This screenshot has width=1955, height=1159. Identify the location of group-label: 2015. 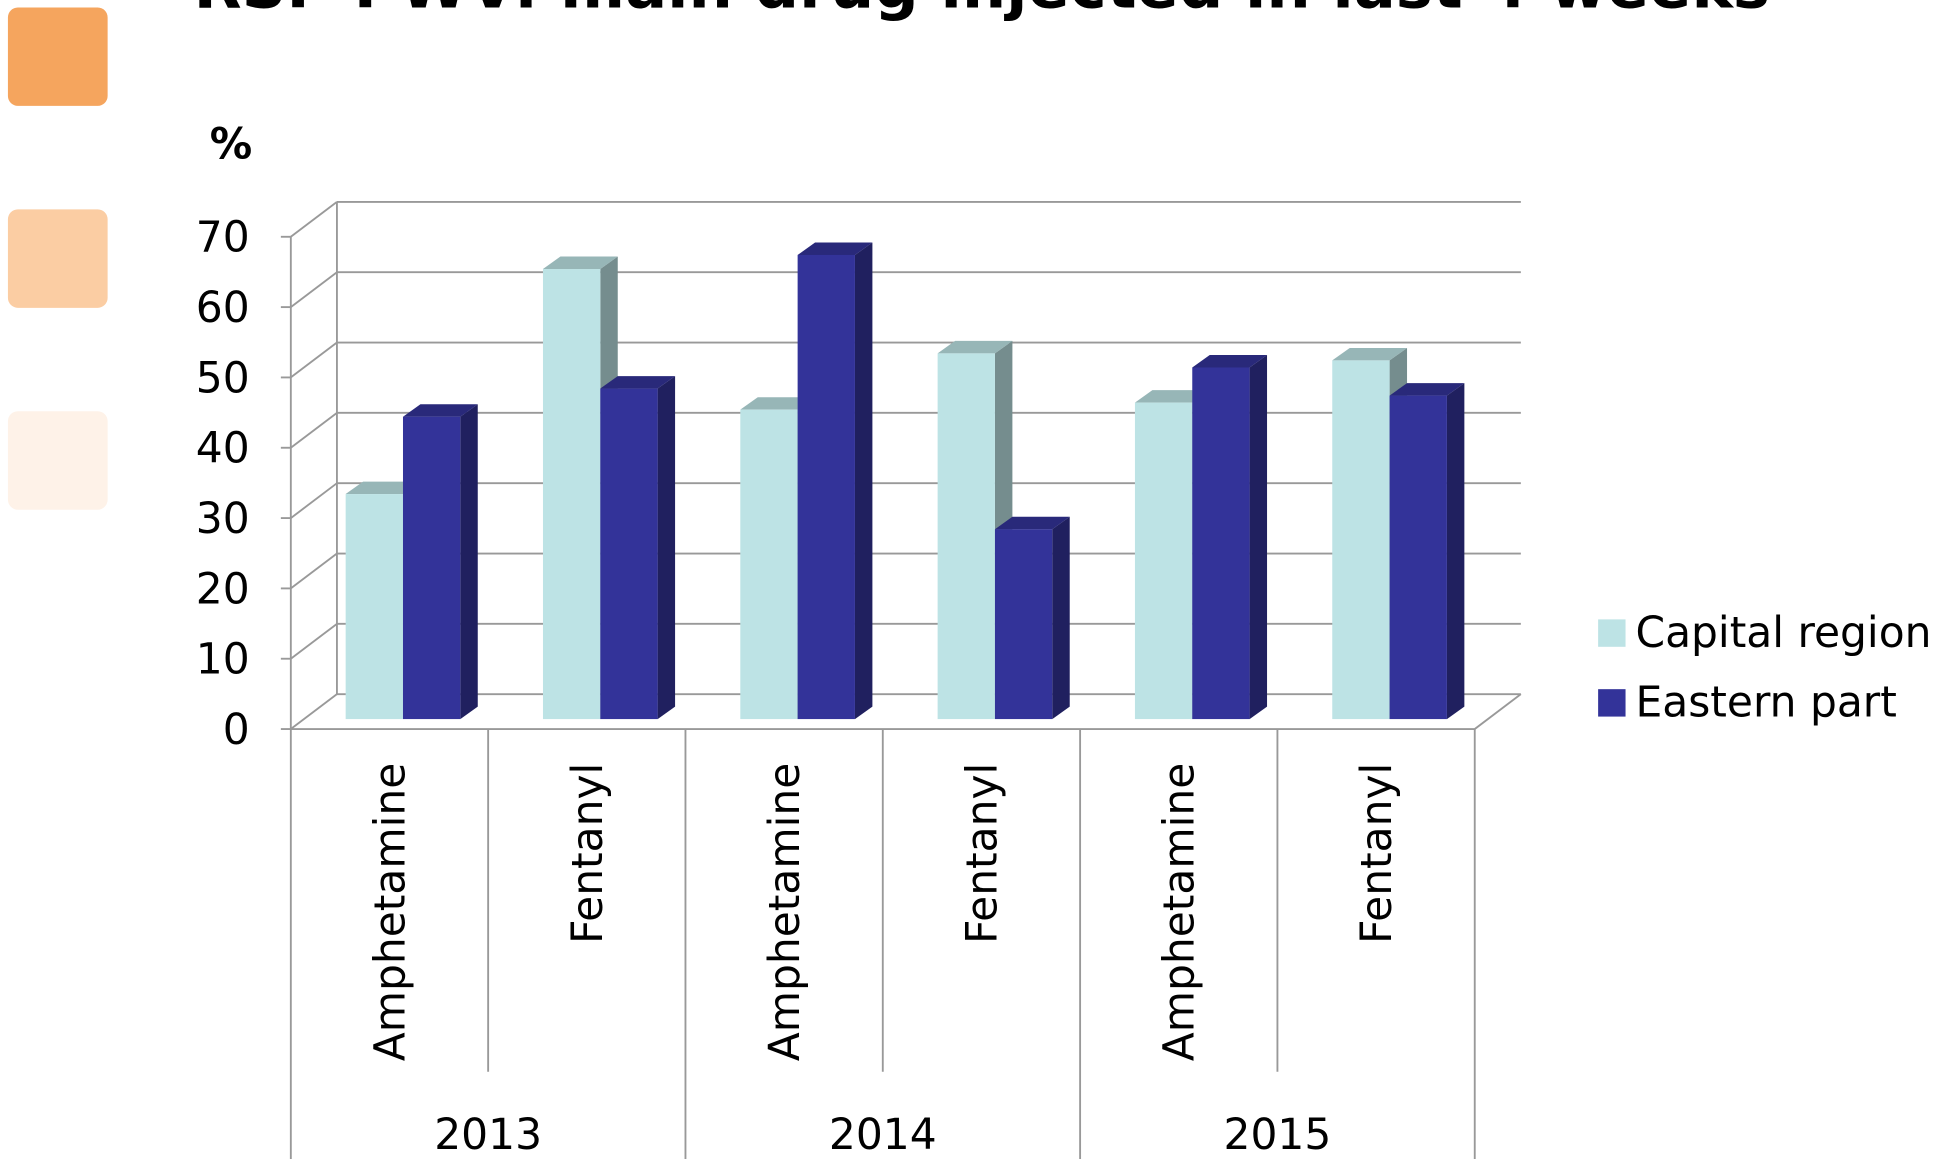
(1278, 1134).